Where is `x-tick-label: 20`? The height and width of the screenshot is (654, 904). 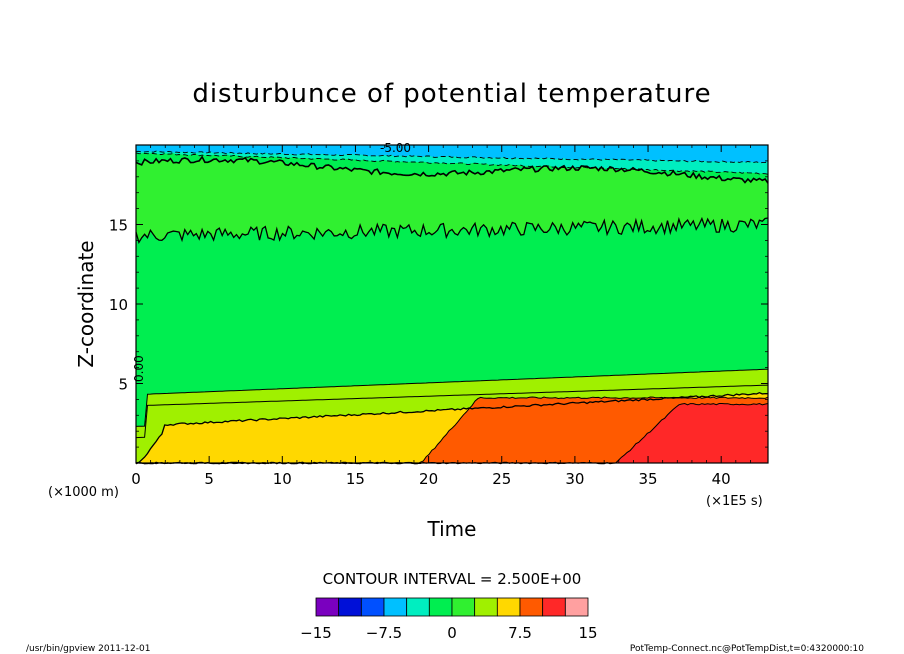 x-tick-label: 20 is located at coordinates (428, 479).